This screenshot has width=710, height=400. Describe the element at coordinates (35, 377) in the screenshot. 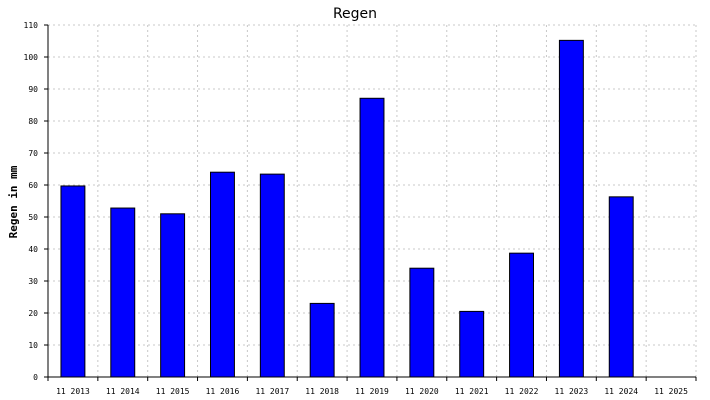

I see `y-tick-label: 0` at that location.